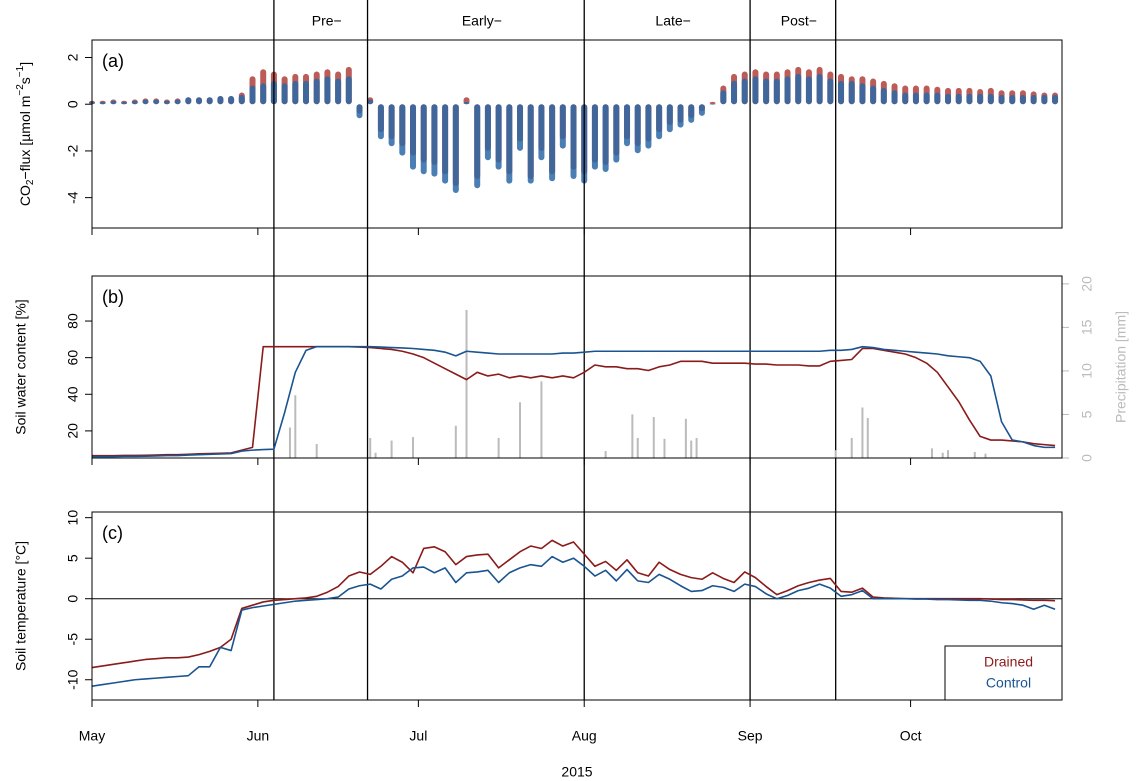 The image size is (1138, 781). I want to click on x-tick-label: Aug, so click(584, 736).